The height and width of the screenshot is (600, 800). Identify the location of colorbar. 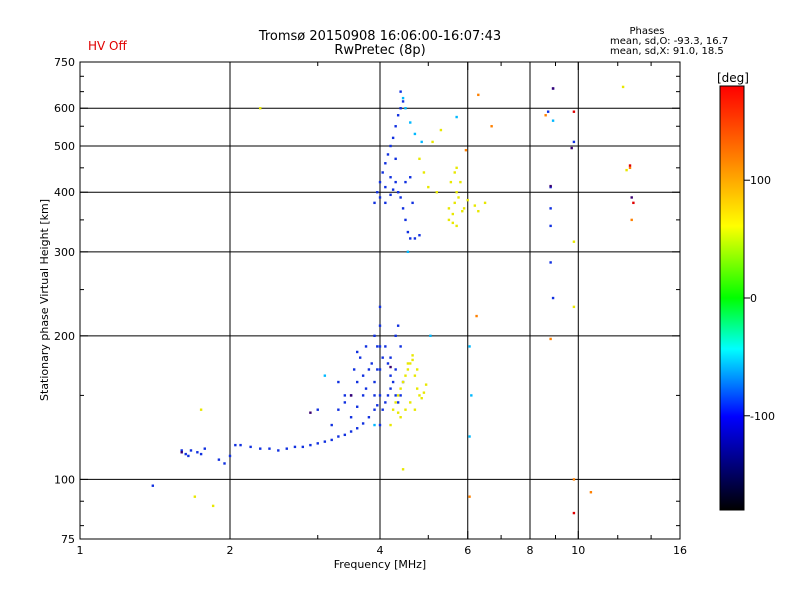
(732, 298).